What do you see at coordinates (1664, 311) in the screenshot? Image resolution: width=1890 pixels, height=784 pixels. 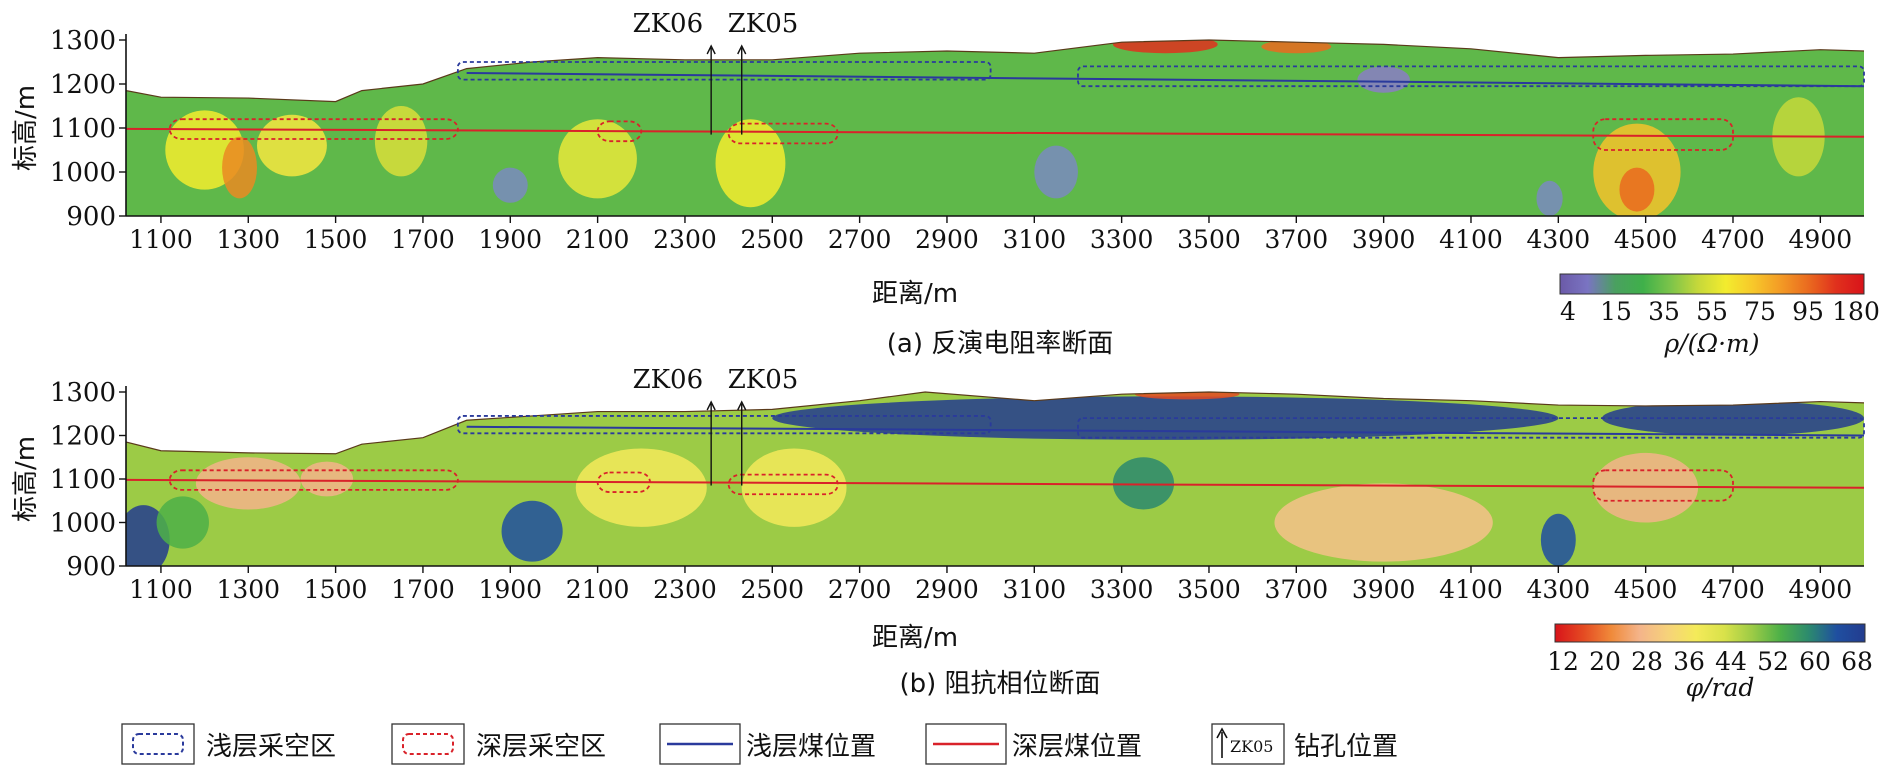 I see `colorbar-tick-label: 35` at bounding box center [1664, 311].